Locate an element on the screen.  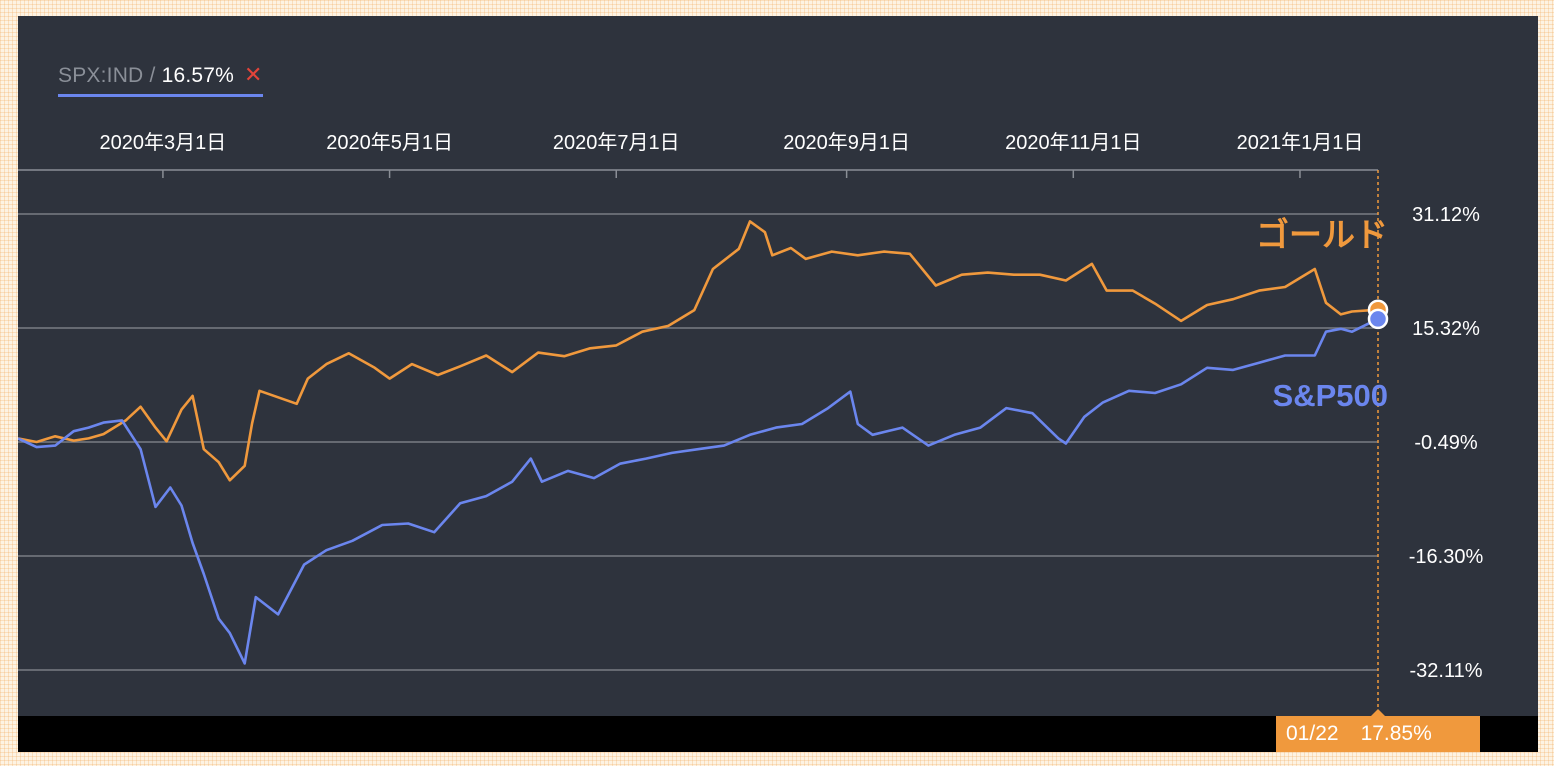
y-tick-label-0: 31.12% is located at coordinates (1446, 215).